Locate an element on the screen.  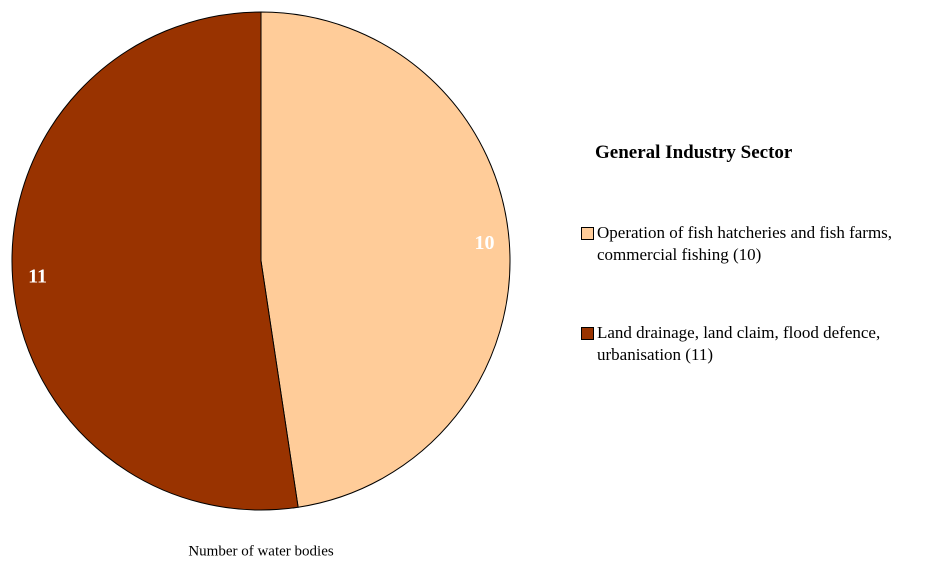
data-label: 10 is located at coordinates (484, 243).